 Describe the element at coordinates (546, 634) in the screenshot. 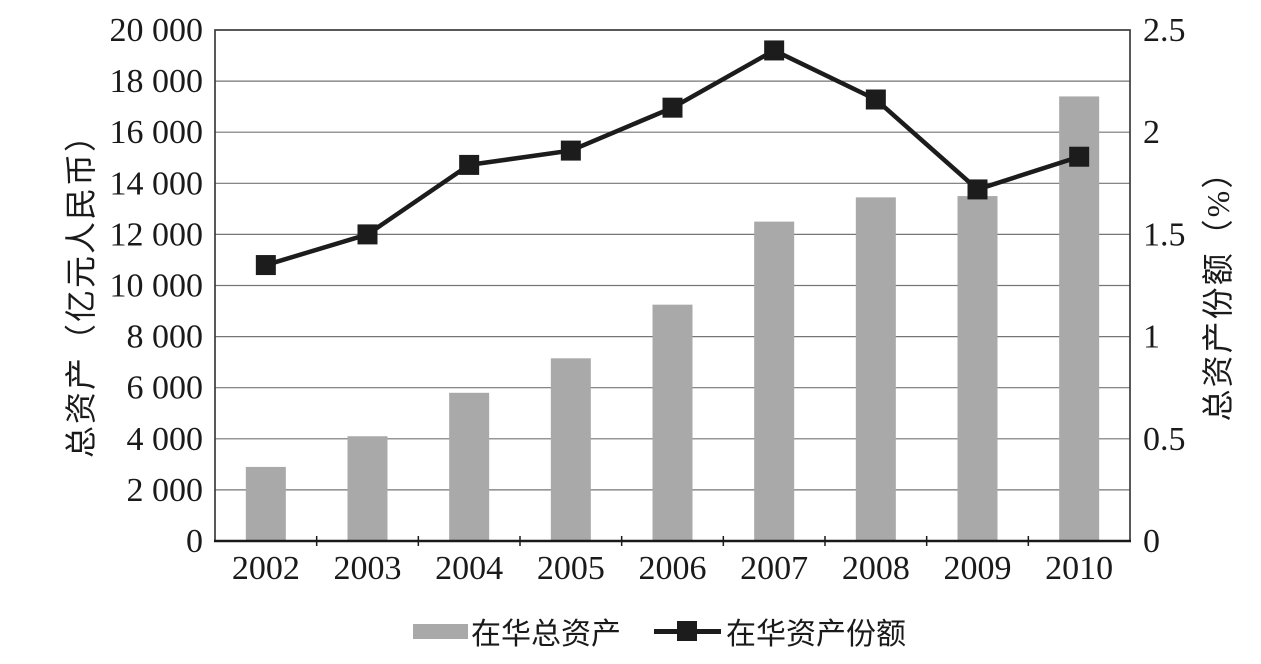

I see `legend-bar-series-label: 在华总资产` at that location.